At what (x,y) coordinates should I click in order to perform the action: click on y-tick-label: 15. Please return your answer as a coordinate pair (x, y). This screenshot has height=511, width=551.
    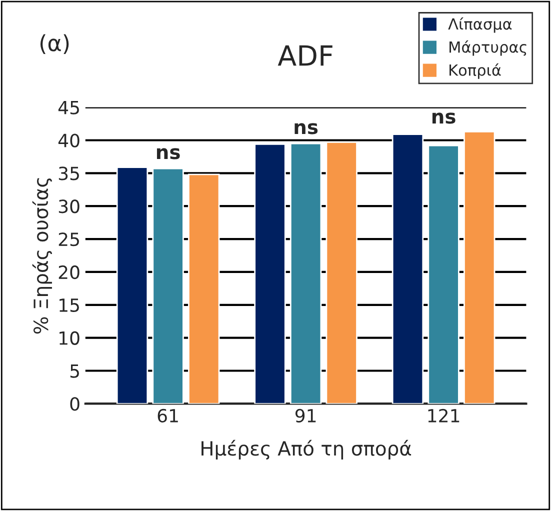
    Looking at the image, I should click on (69, 305).